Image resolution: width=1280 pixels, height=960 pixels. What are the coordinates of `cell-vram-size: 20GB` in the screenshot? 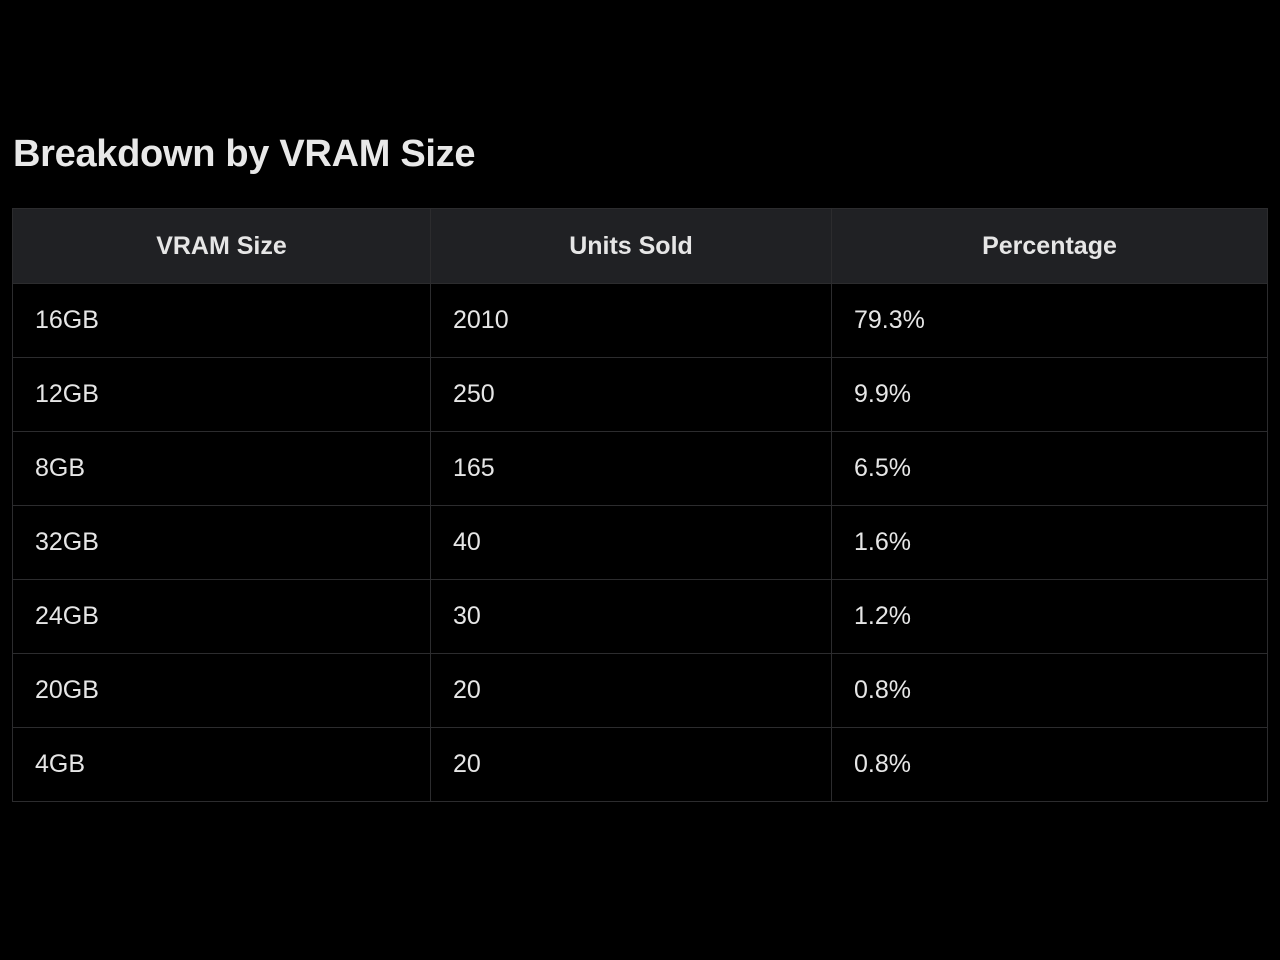 It's located at (221, 690).